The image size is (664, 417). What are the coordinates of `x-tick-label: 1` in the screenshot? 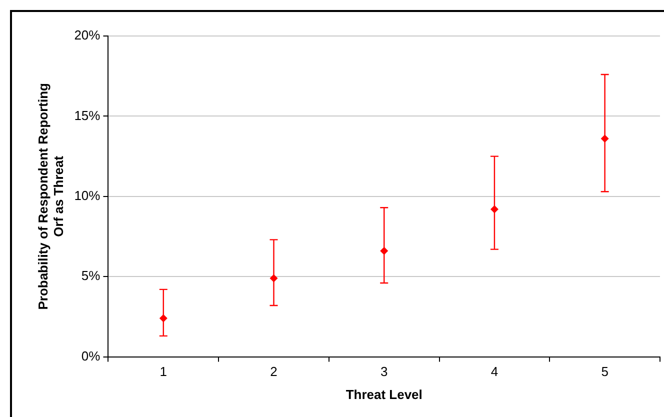 It's located at (164, 372).